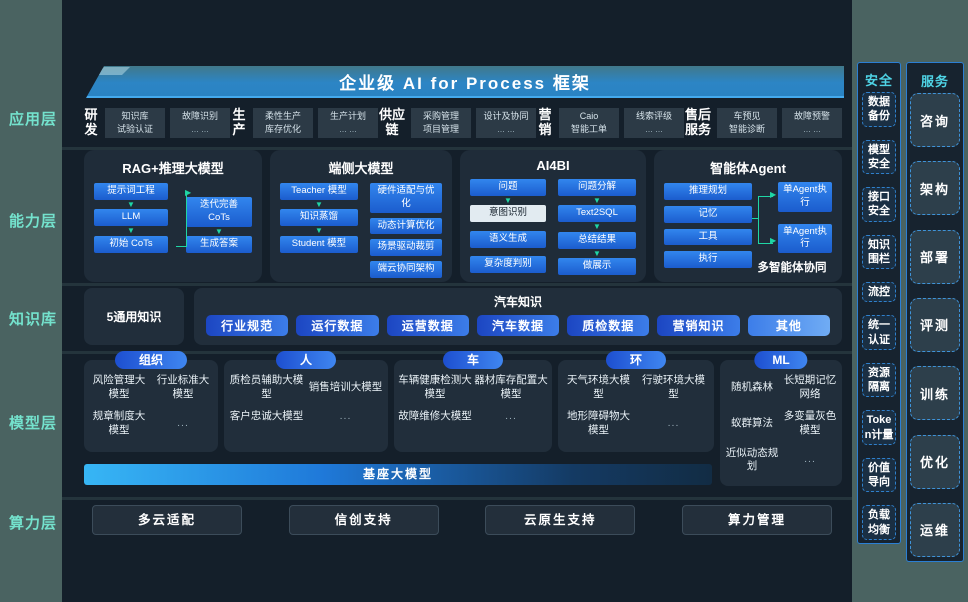 Image resolution: width=968 pixels, height=602 pixels. Describe the element at coordinates (752, 459) in the screenshot. I see `model-item: 近似动态规划` at that location.